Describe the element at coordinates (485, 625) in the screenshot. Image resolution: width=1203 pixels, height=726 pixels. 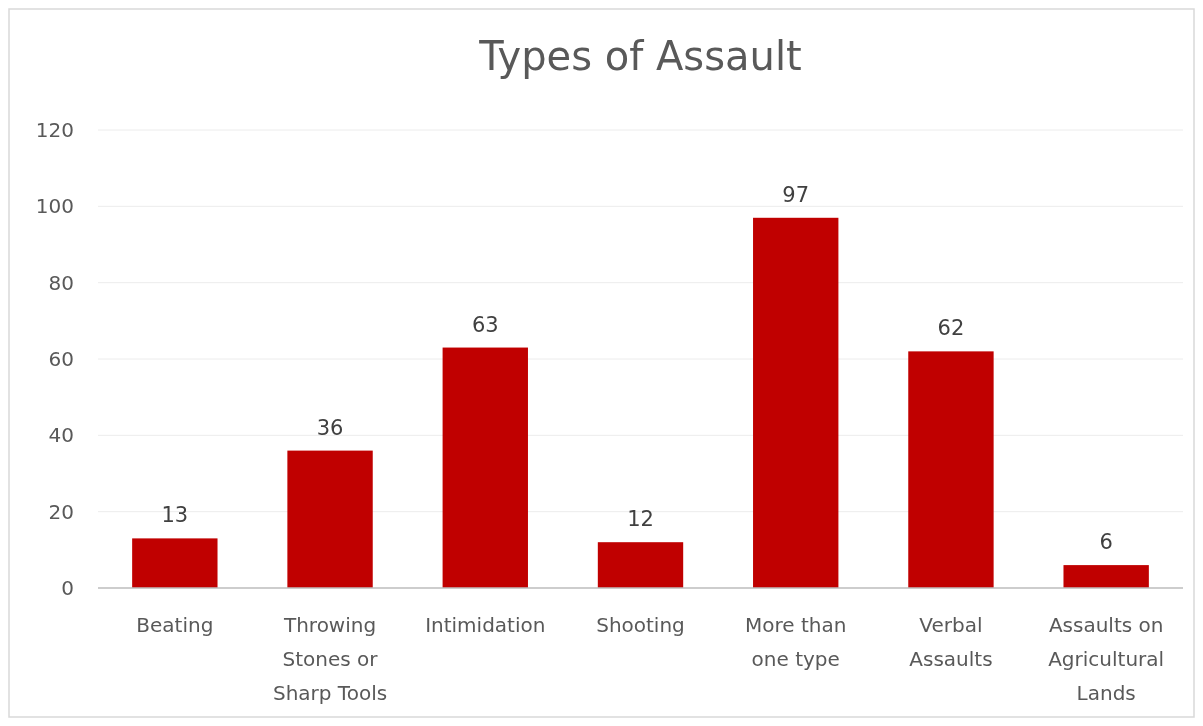
I see `x-tick-label: Intimidation` at that location.